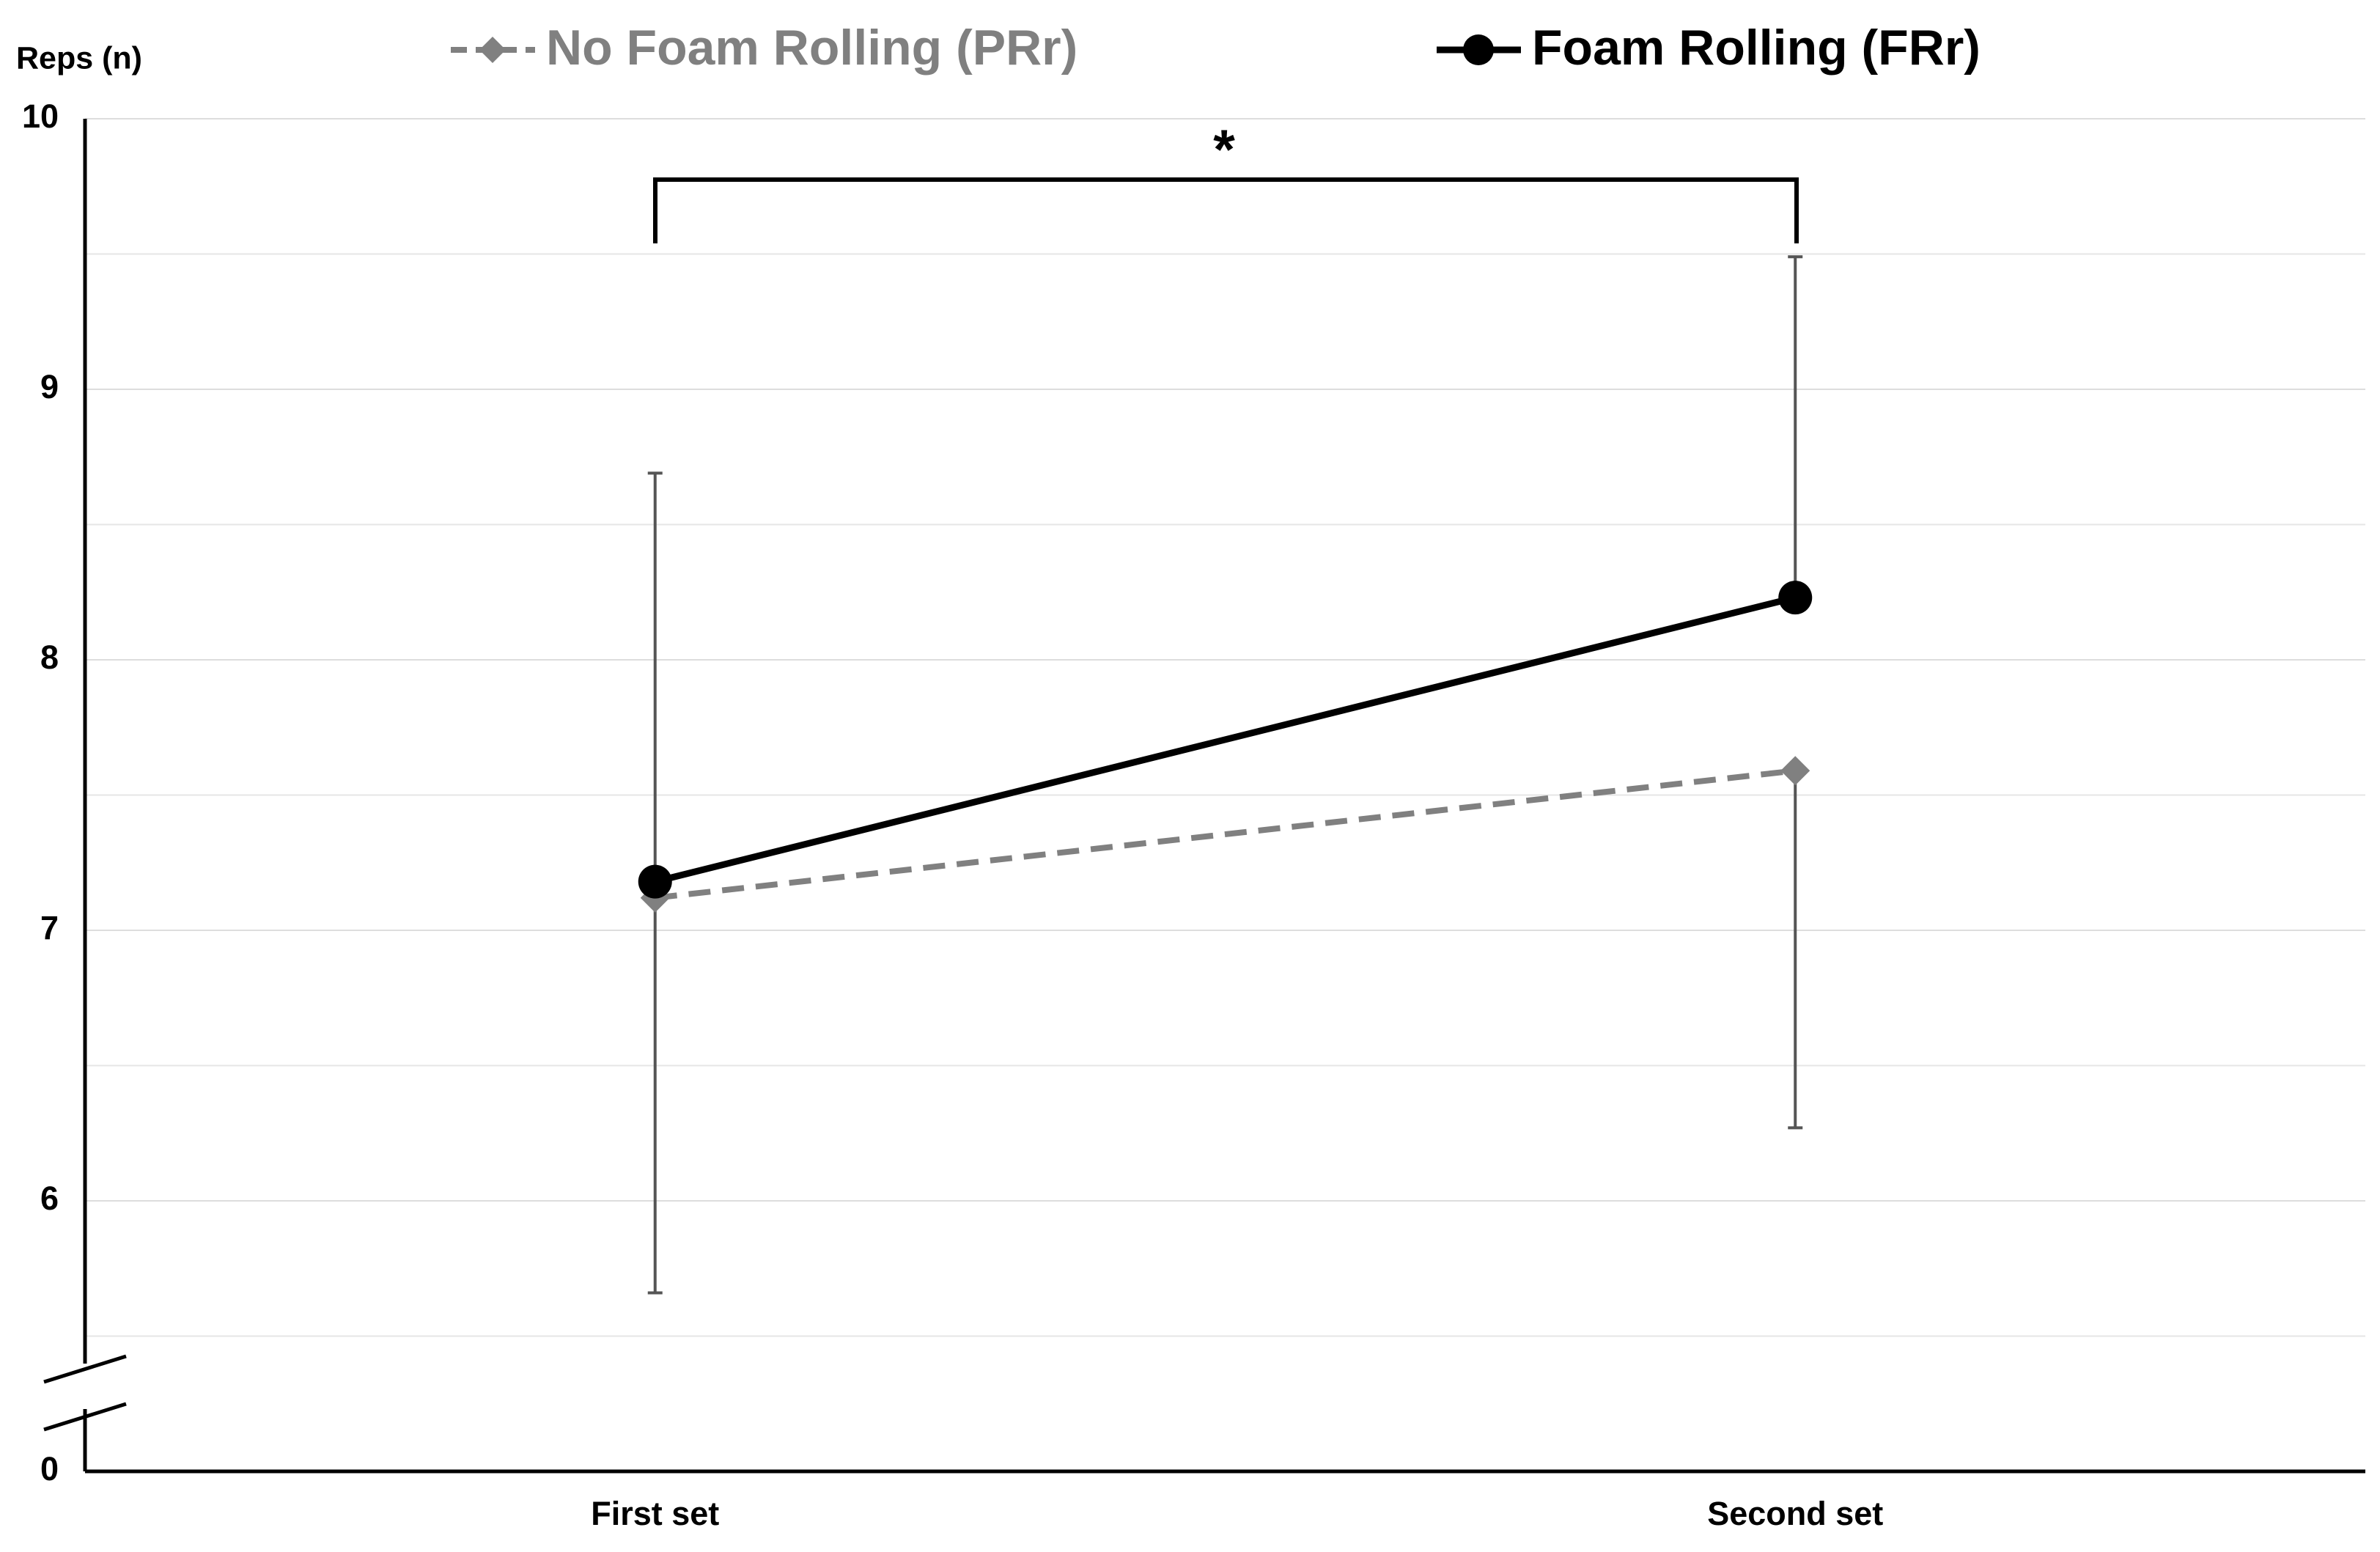  Describe the element at coordinates (49, 657) in the screenshot. I see `y-tick-label: 8` at that location.